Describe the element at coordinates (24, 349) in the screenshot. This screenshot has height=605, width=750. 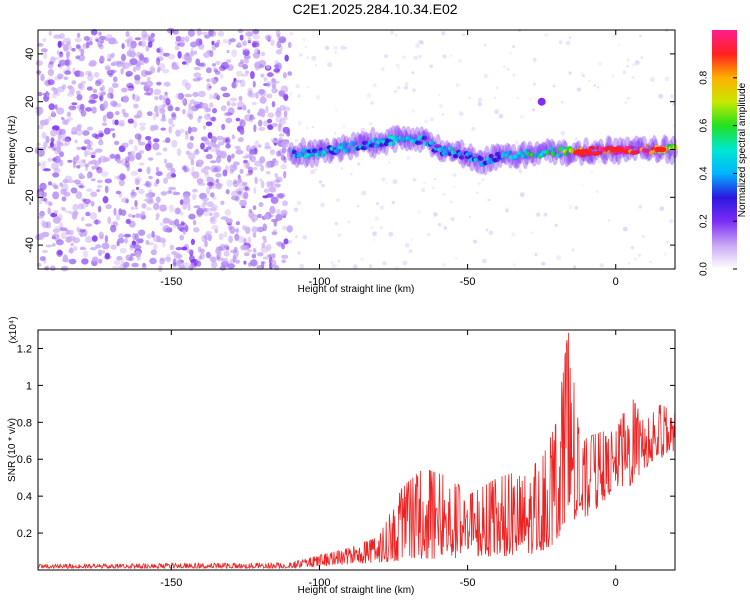
I see `y-tick-label: 1.2` at that location.